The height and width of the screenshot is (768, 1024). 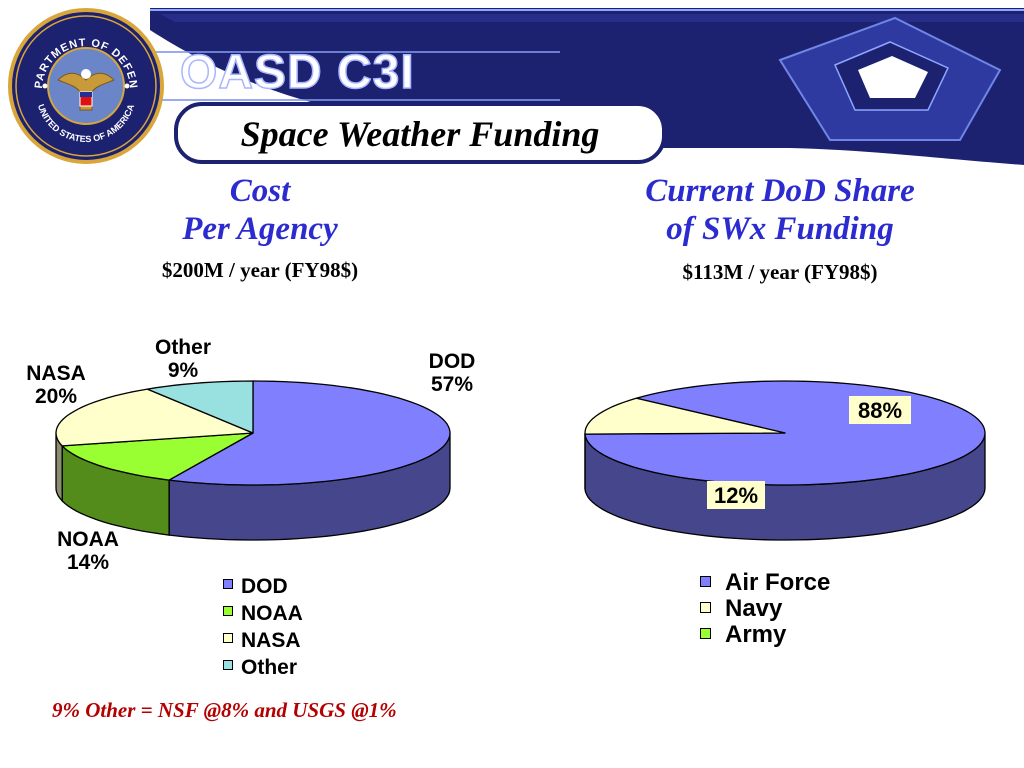 I want to click on agency-pie-label-pct-other: 9%, so click(x=183, y=370).